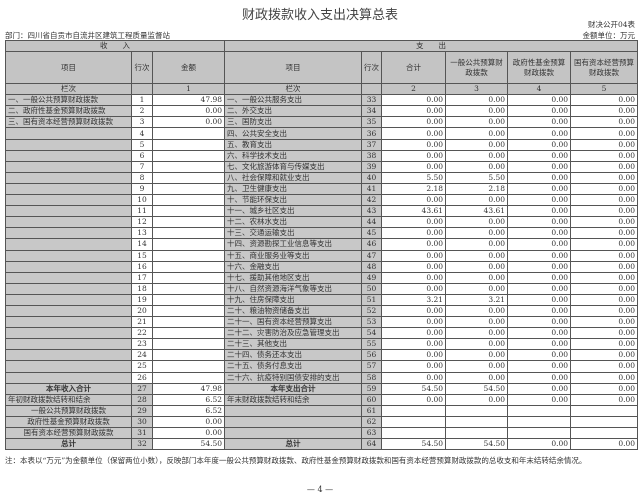  I want to click on table-row: 18 十八、自然资源海洋气象等支出 50 0.00 0.00 0.00 0.00, so click(322, 288).